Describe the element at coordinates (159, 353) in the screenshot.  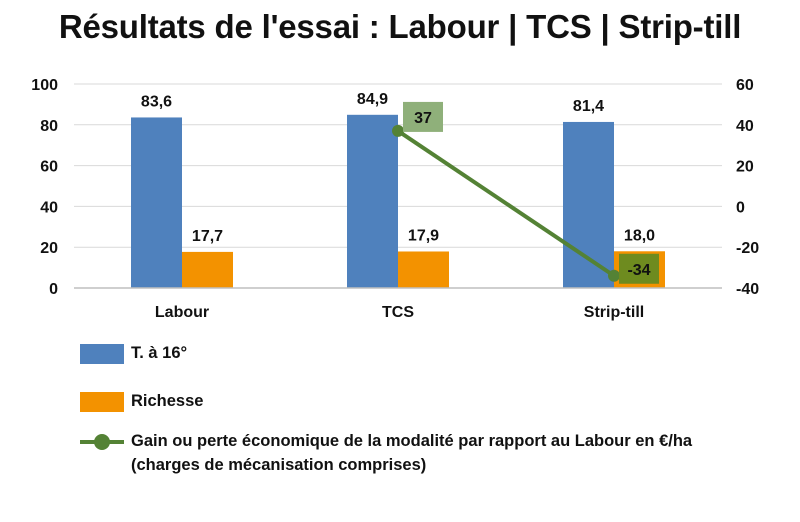
I see `legend-label-t16: T. à 16°` at that location.